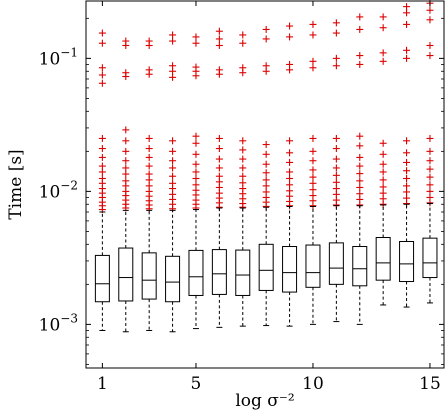 This screenshot has width=445, height=415. I want to click on x-tick-label: 10, so click(313, 384).